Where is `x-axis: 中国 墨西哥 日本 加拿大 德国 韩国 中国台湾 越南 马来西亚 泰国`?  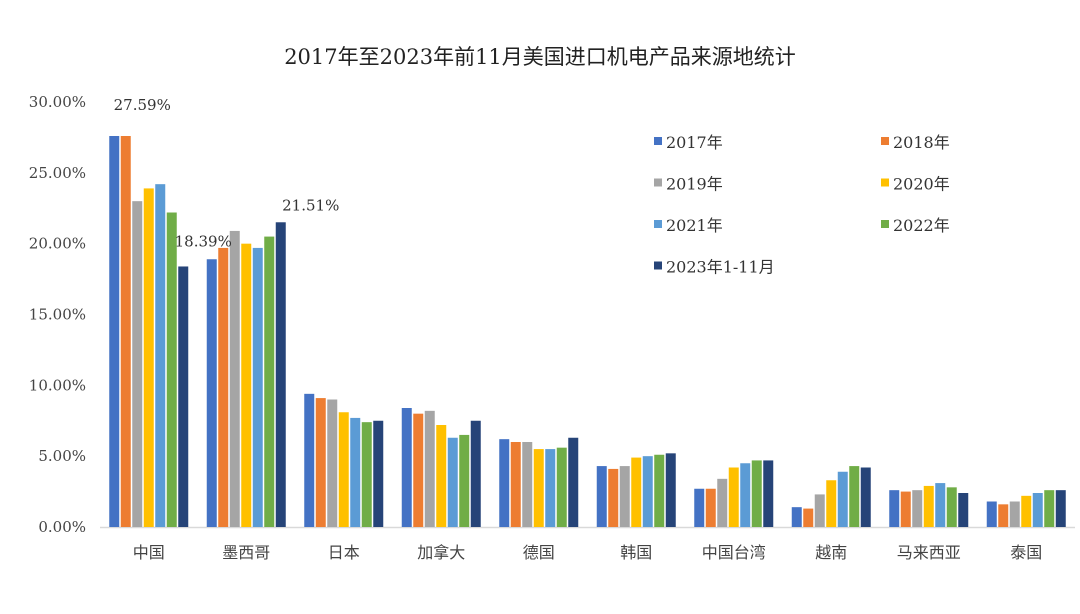
x-axis: 中国 墨西哥 日本 加拿大 德国 韩国 中国台湾 越南 马来西亚 泰国 is located at coordinates (587, 544).